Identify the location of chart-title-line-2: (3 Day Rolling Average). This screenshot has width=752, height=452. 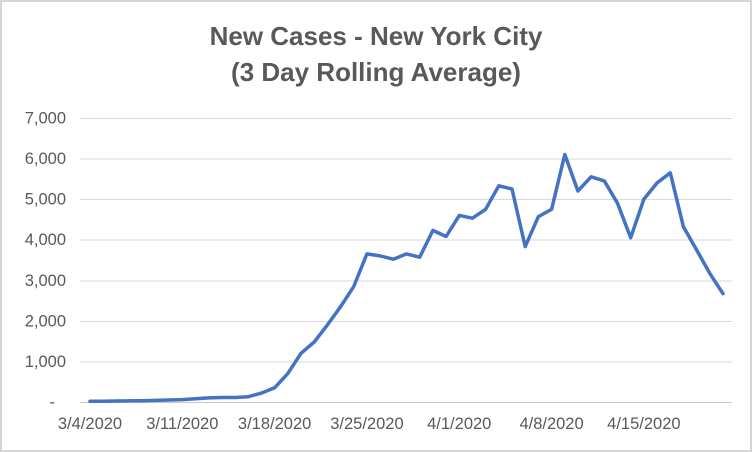
(376, 72).